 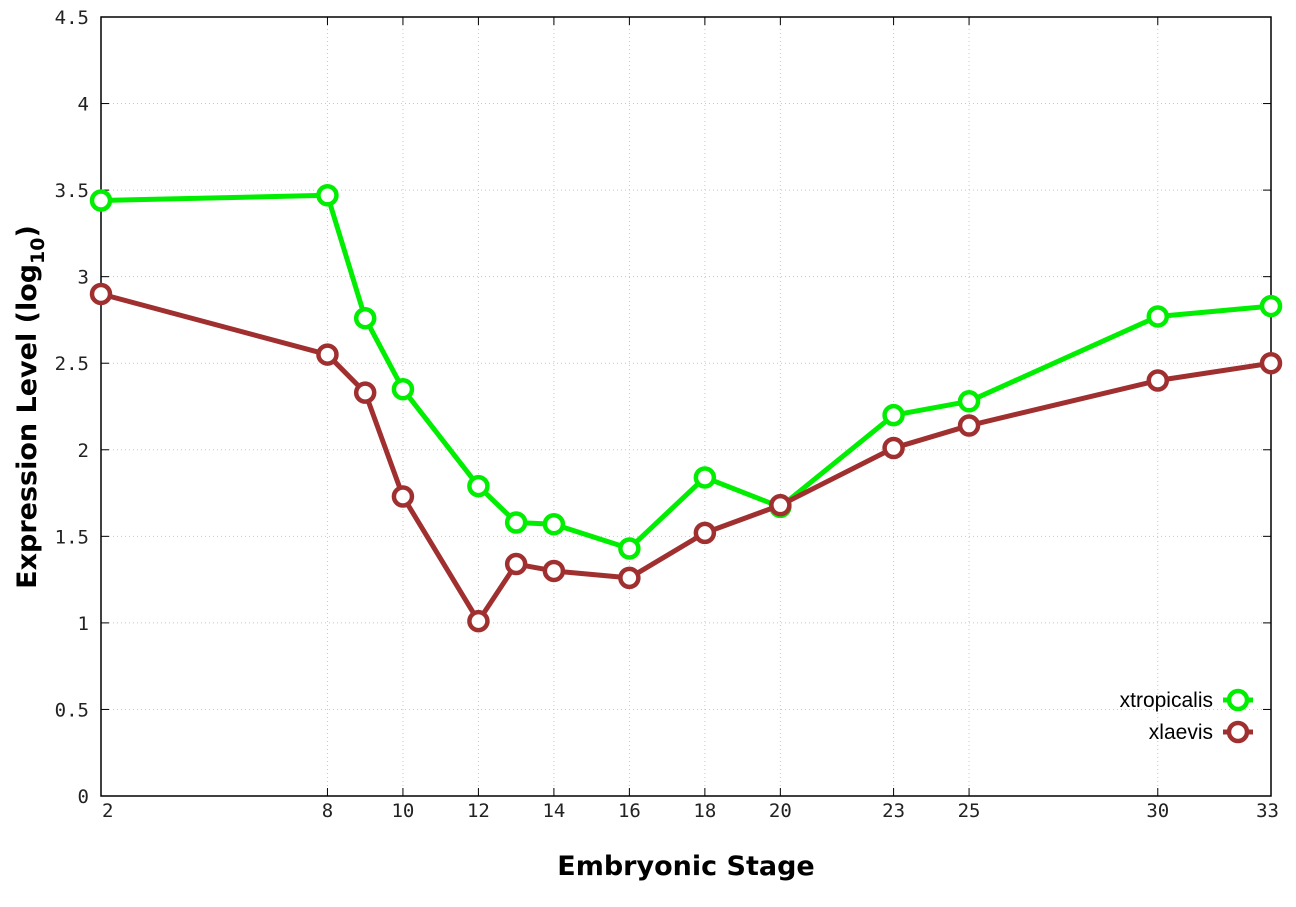 What do you see at coordinates (1238, 732) in the screenshot?
I see `legend-swatch-marker-xlaevis` at bounding box center [1238, 732].